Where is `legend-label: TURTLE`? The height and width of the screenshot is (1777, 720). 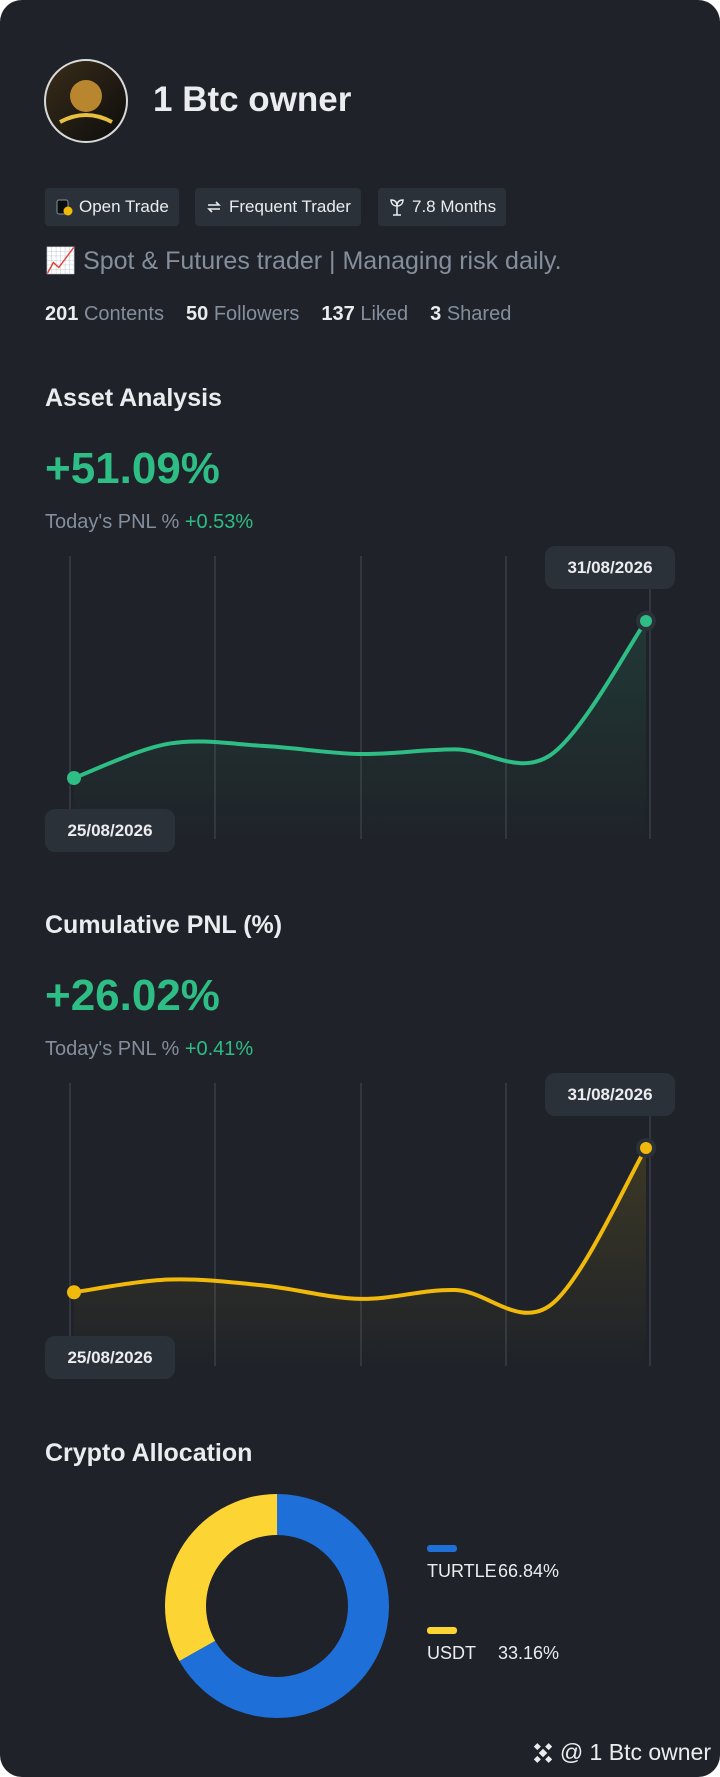 legend-label: TURTLE is located at coordinates (462, 1571).